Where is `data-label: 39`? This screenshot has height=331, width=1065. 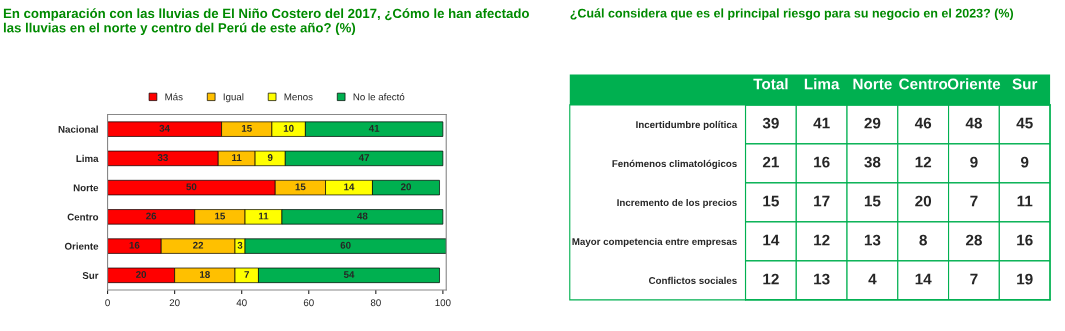
data-label: 39 is located at coordinates (770, 123).